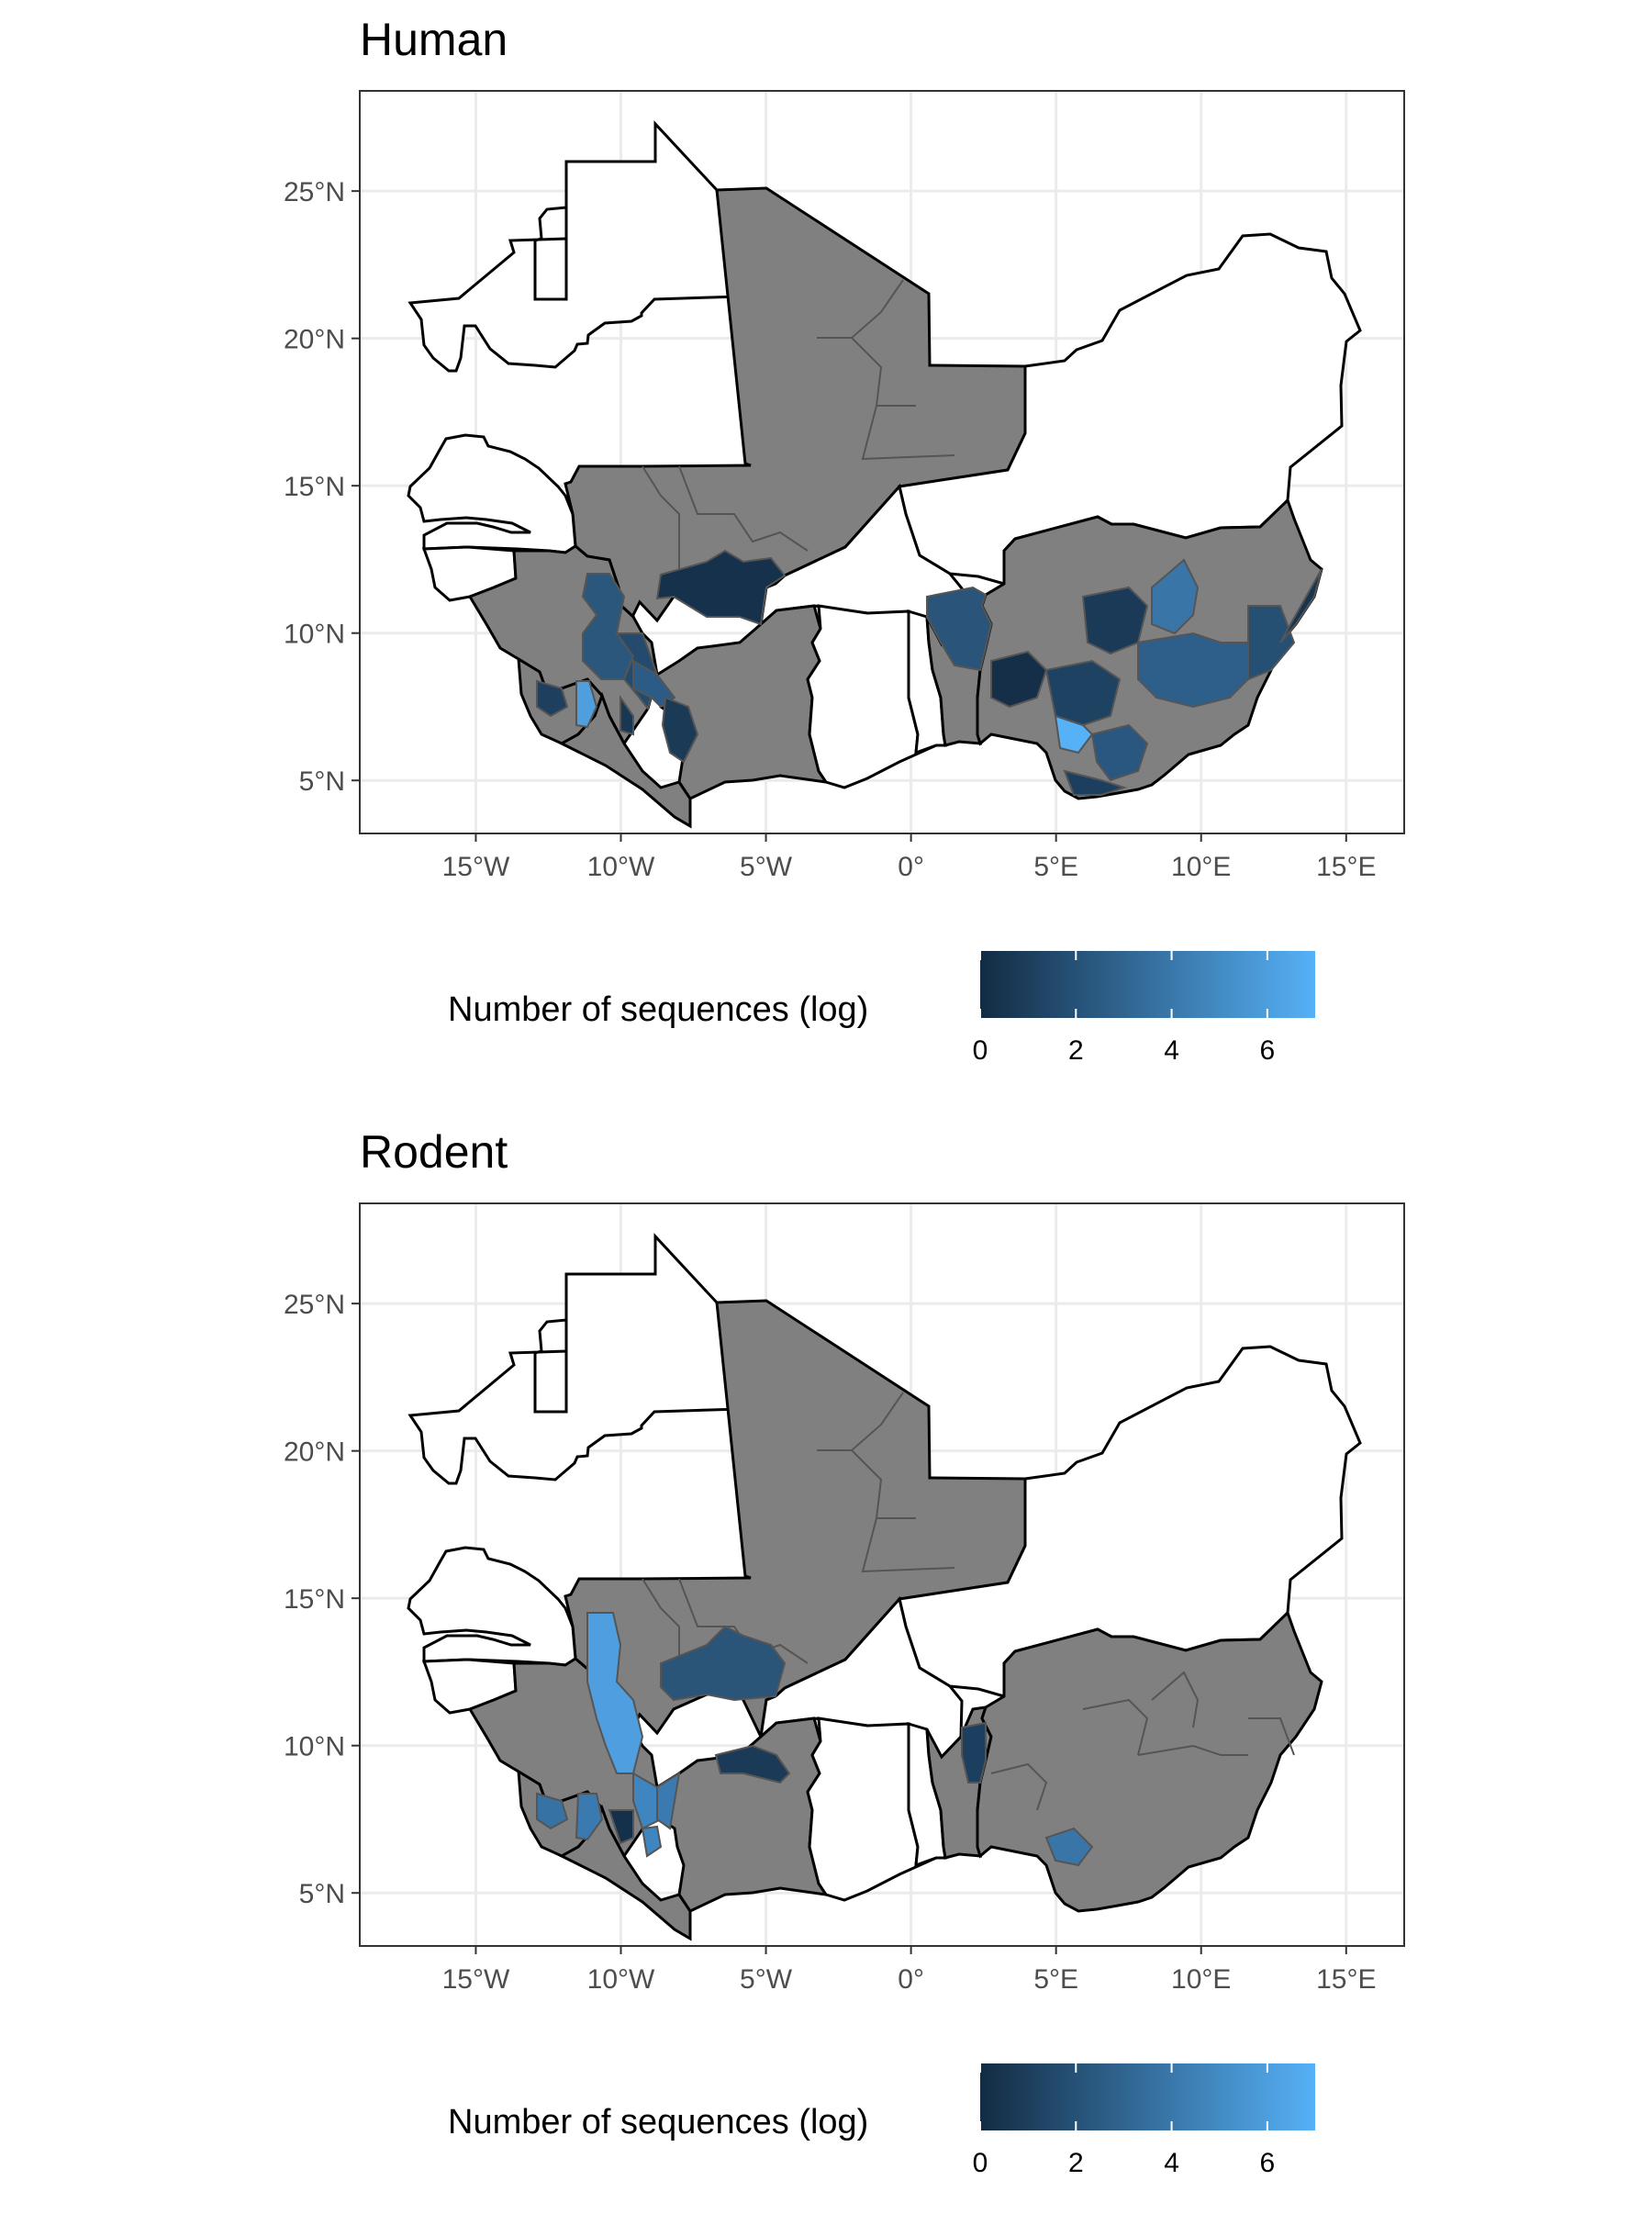 The image size is (1652, 2214). What do you see at coordinates (799, 424) in the screenshot?
I see `region-border` at bounding box center [799, 424].